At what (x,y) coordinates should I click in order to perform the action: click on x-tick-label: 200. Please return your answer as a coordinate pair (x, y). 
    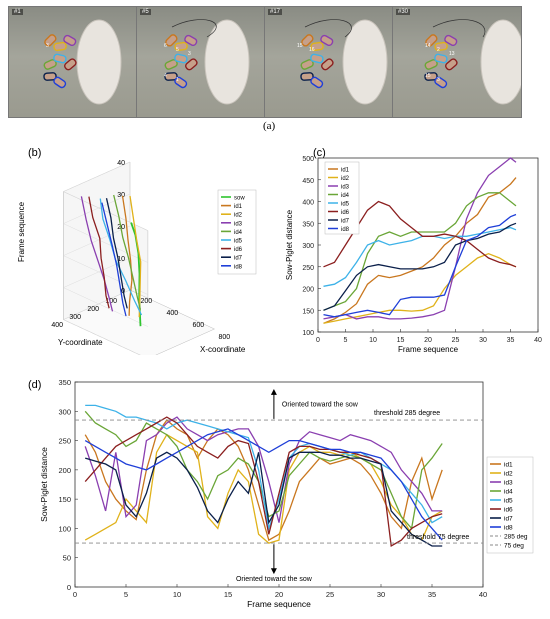
    Looking at the image, I should click on (147, 301).